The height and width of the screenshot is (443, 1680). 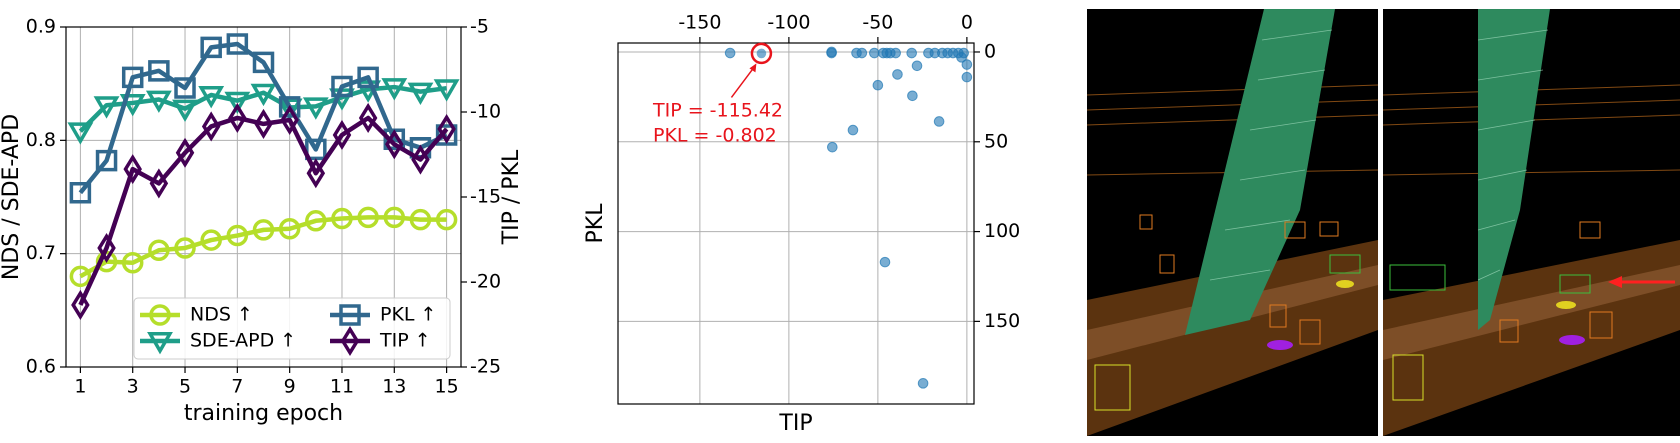 What do you see at coordinates (595, 223) in the screenshot?
I see `y-axis-label: PKL` at bounding box center [595, 223].